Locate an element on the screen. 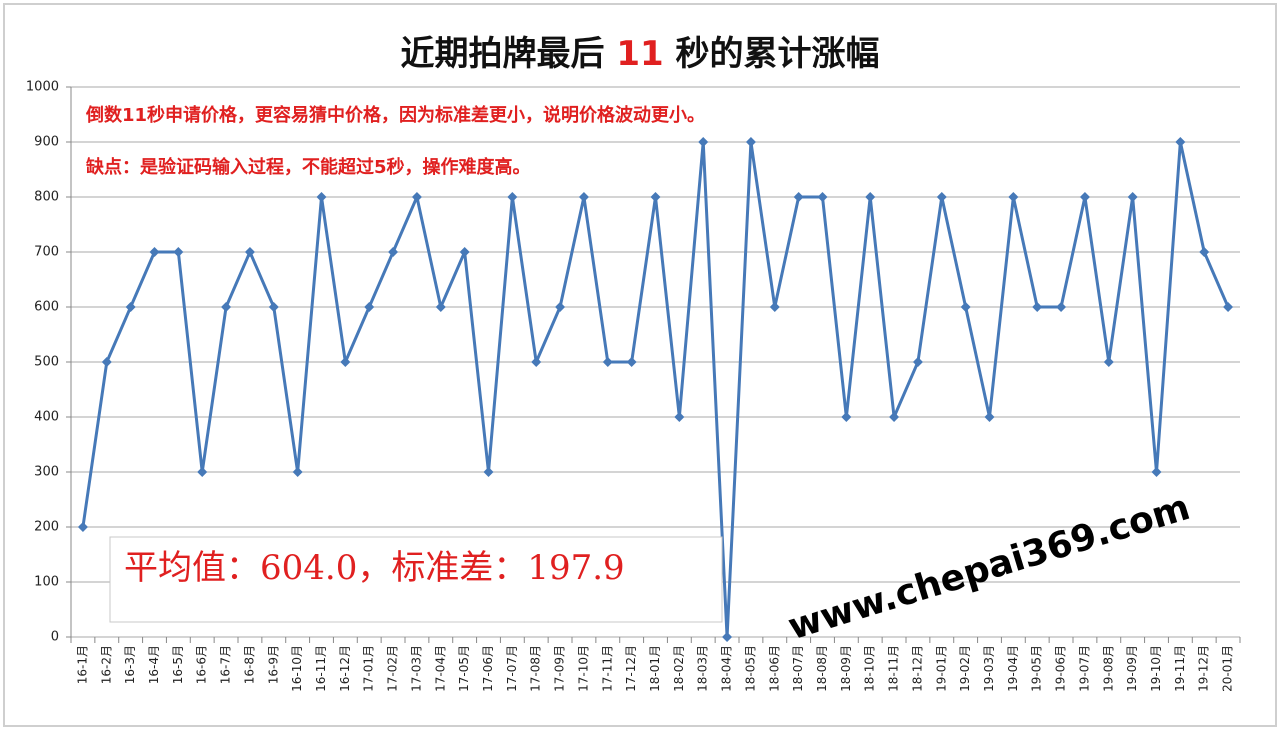 This screenshot has height=734, width=1280. x-tick-label: 16-8月 is located at coordinates (249, 664).